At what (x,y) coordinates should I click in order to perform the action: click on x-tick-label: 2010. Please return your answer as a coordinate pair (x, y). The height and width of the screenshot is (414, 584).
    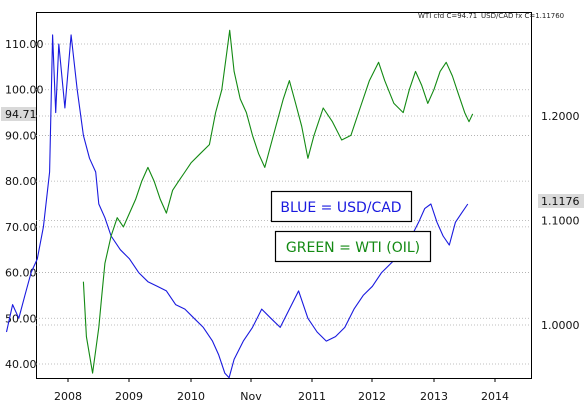
    Looking at the image, I should click on (191, 396).